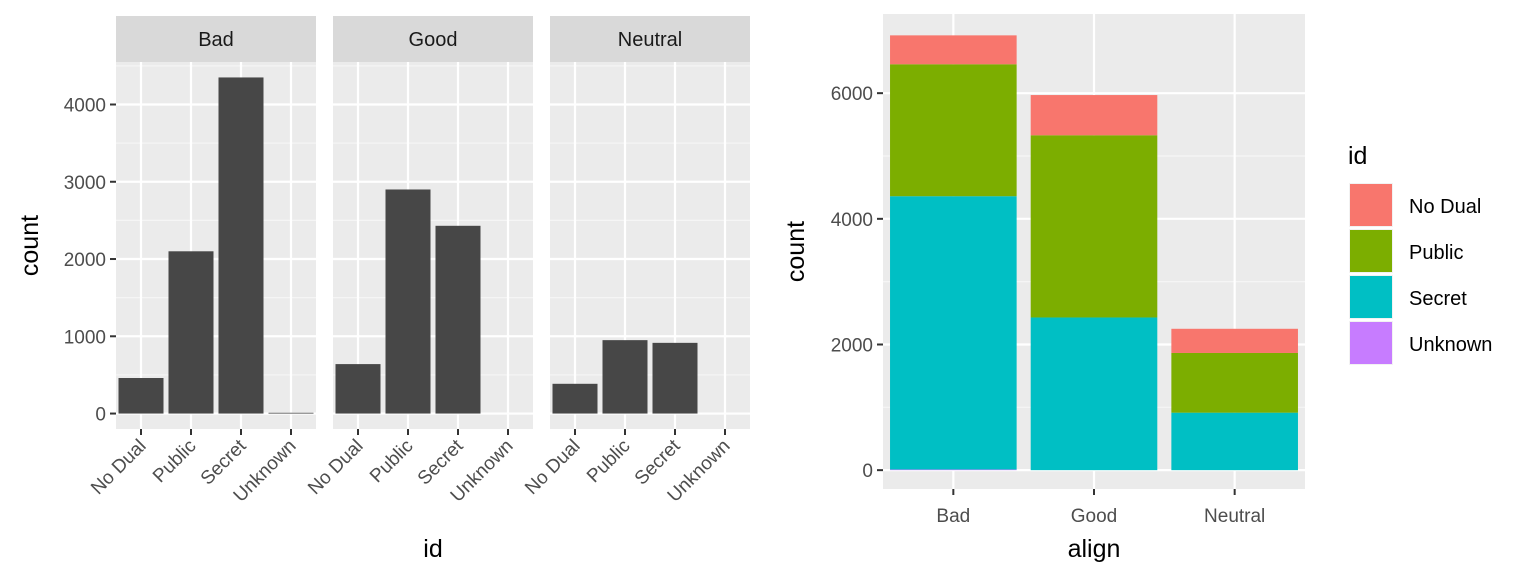 The height and width of the screenshot is (576, 1536). What do you see at coordinates (1094, 549) in the screenshot?
I see `x-axis-title: align` at bounding box center [1094, 549].